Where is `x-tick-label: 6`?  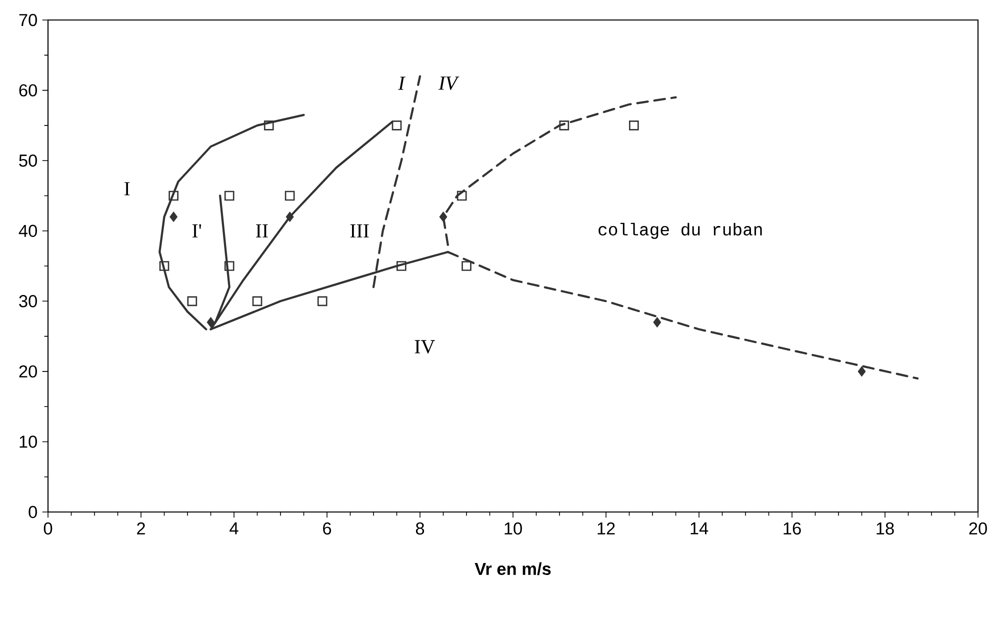
x-tick-label: 6 is located at coordinates (327, 528).